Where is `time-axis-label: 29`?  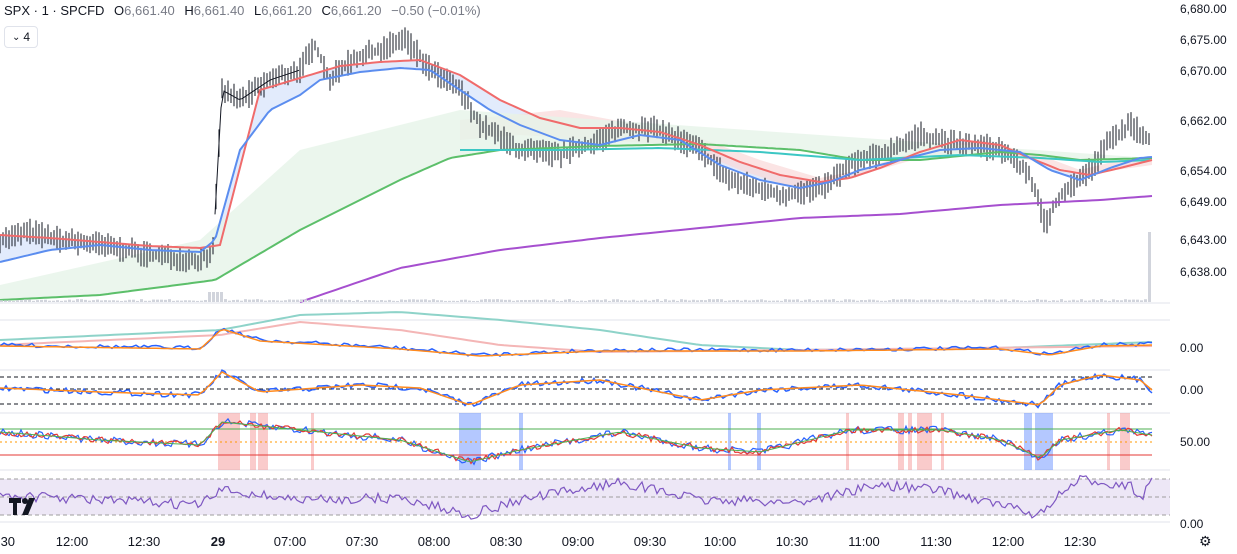 time-axis-label: 29 is located at coordinates (218, 541).